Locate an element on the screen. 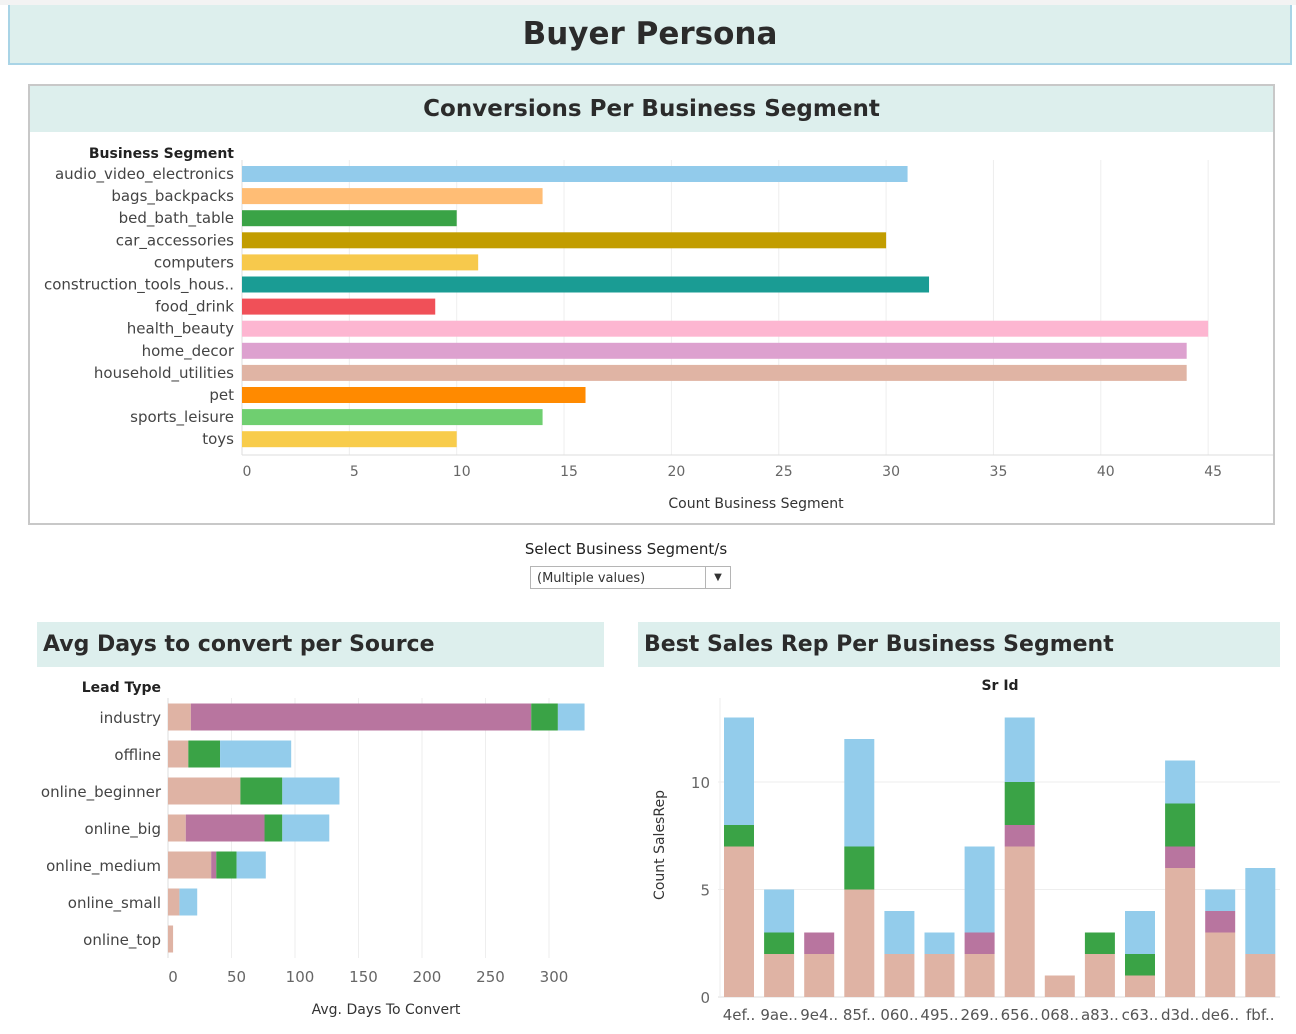 The image size is (1296, 1034). category-label: 9e4.. is located at coordinates (819, 1015).